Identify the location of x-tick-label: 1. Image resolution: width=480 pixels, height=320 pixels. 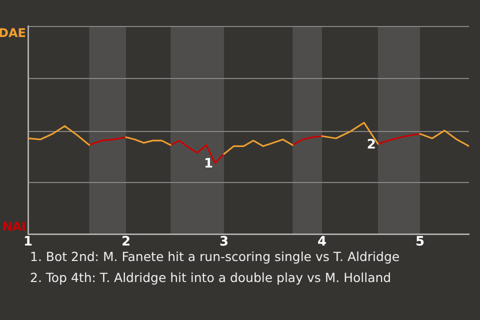
(28, 242).